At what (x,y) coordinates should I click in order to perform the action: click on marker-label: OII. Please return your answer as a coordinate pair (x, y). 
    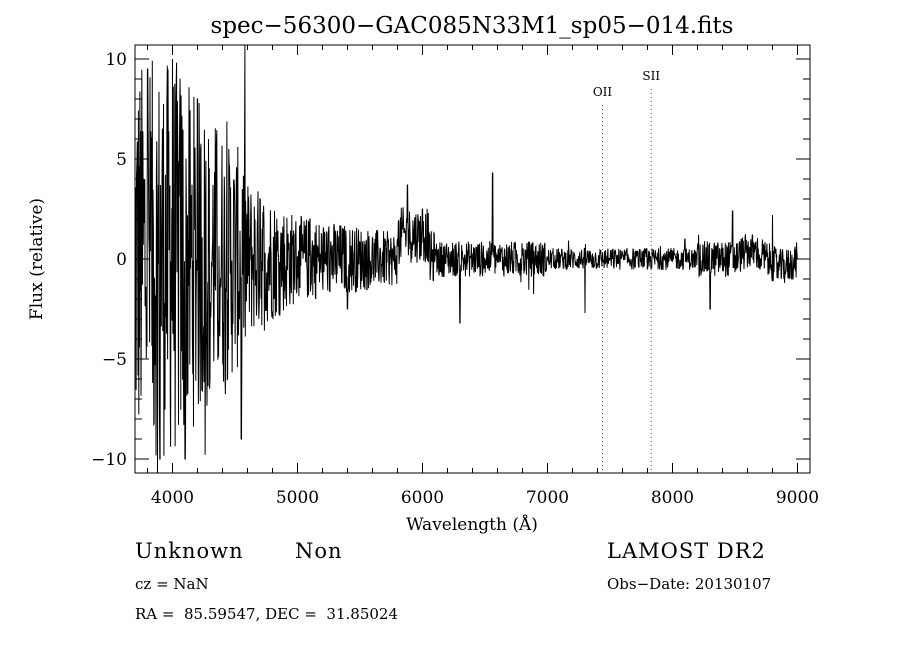
    Looking at the image, I should click on (603, 92).